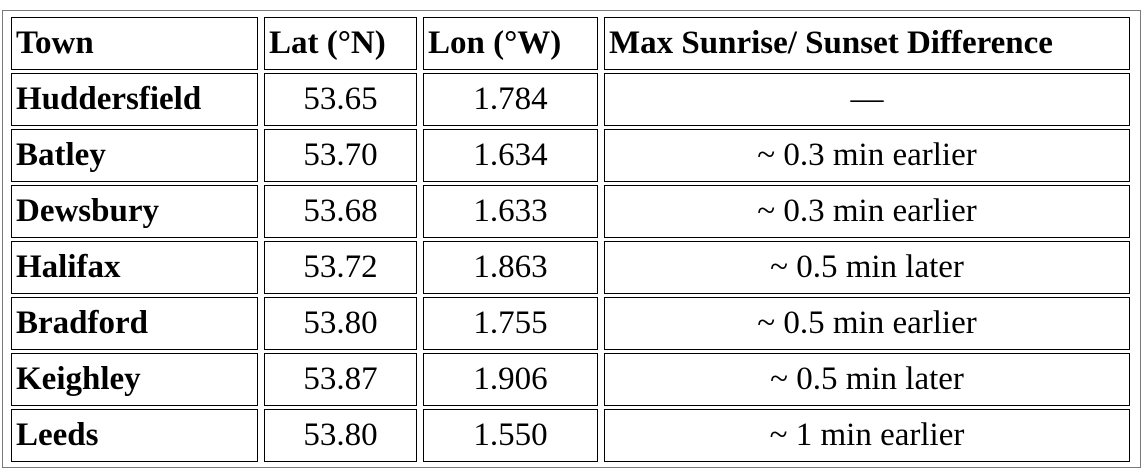 Image resolution: width=1143 pixels, height=472 pixels. Describe the element at coordinates (510, 211) in the screenshot. I see `lon-cell: 1.633` at that location.